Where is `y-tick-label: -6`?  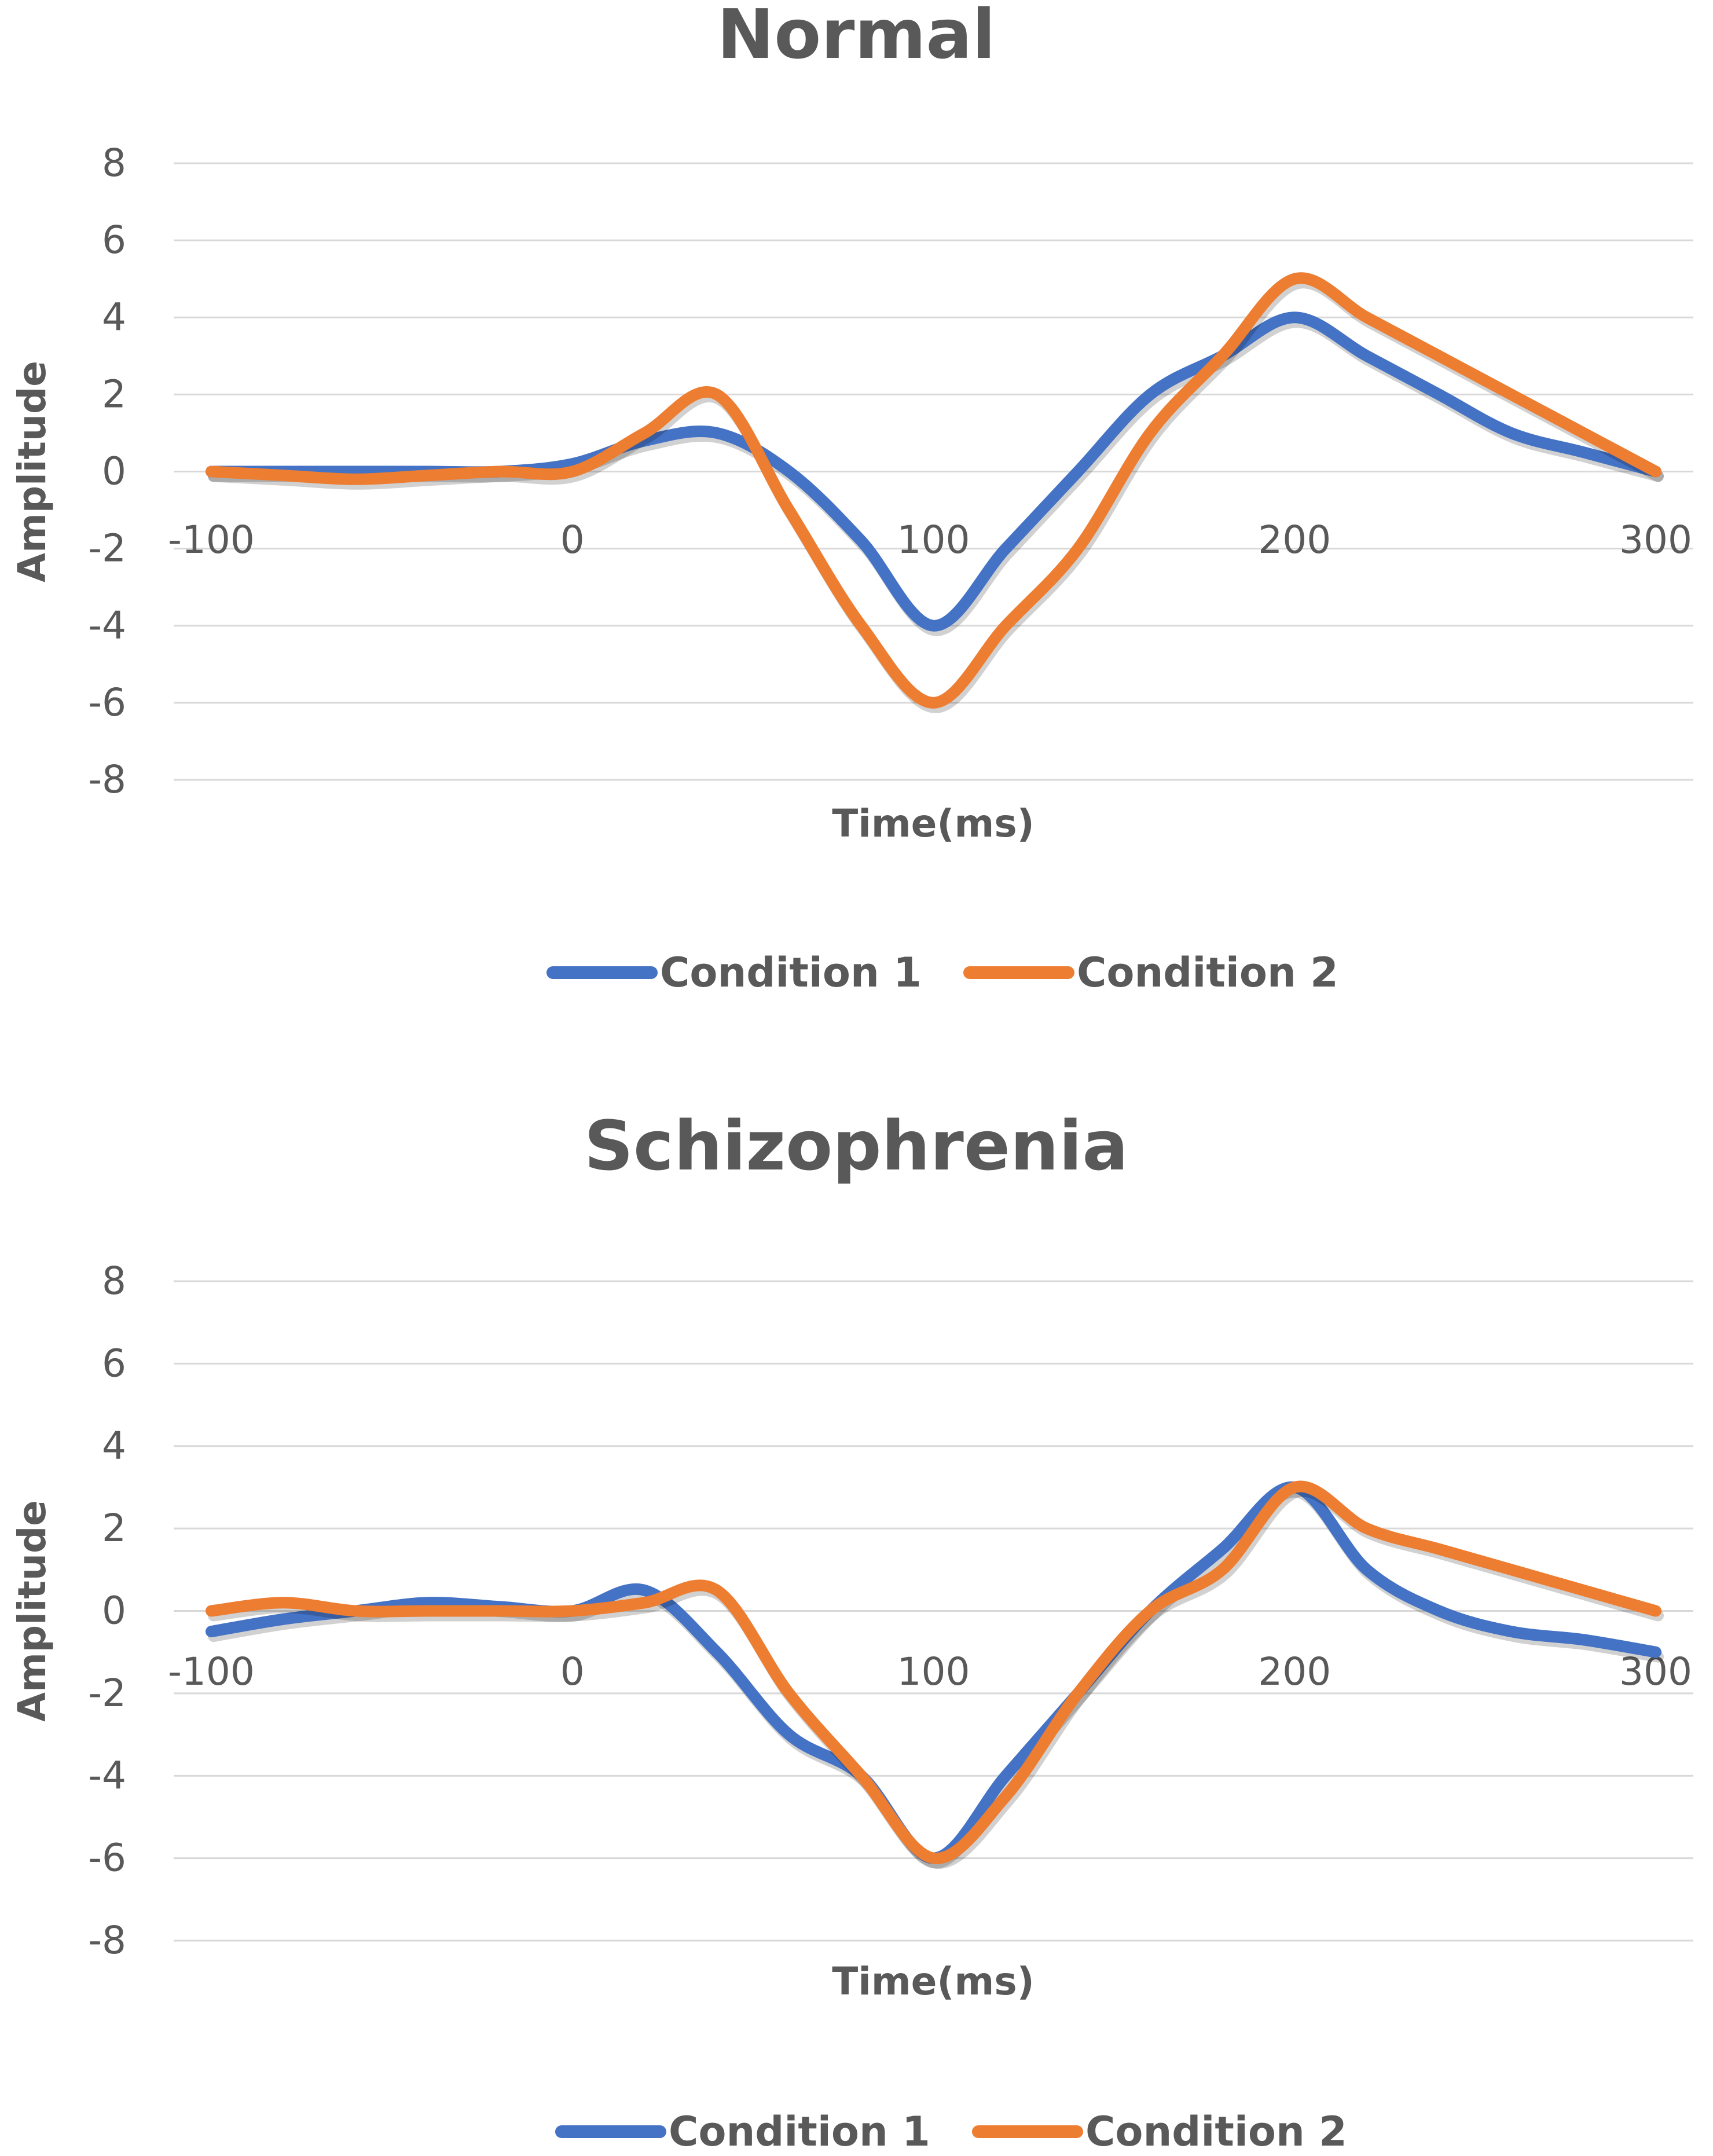 y-tick-label: -6 is located at coordinates (107, 1858).